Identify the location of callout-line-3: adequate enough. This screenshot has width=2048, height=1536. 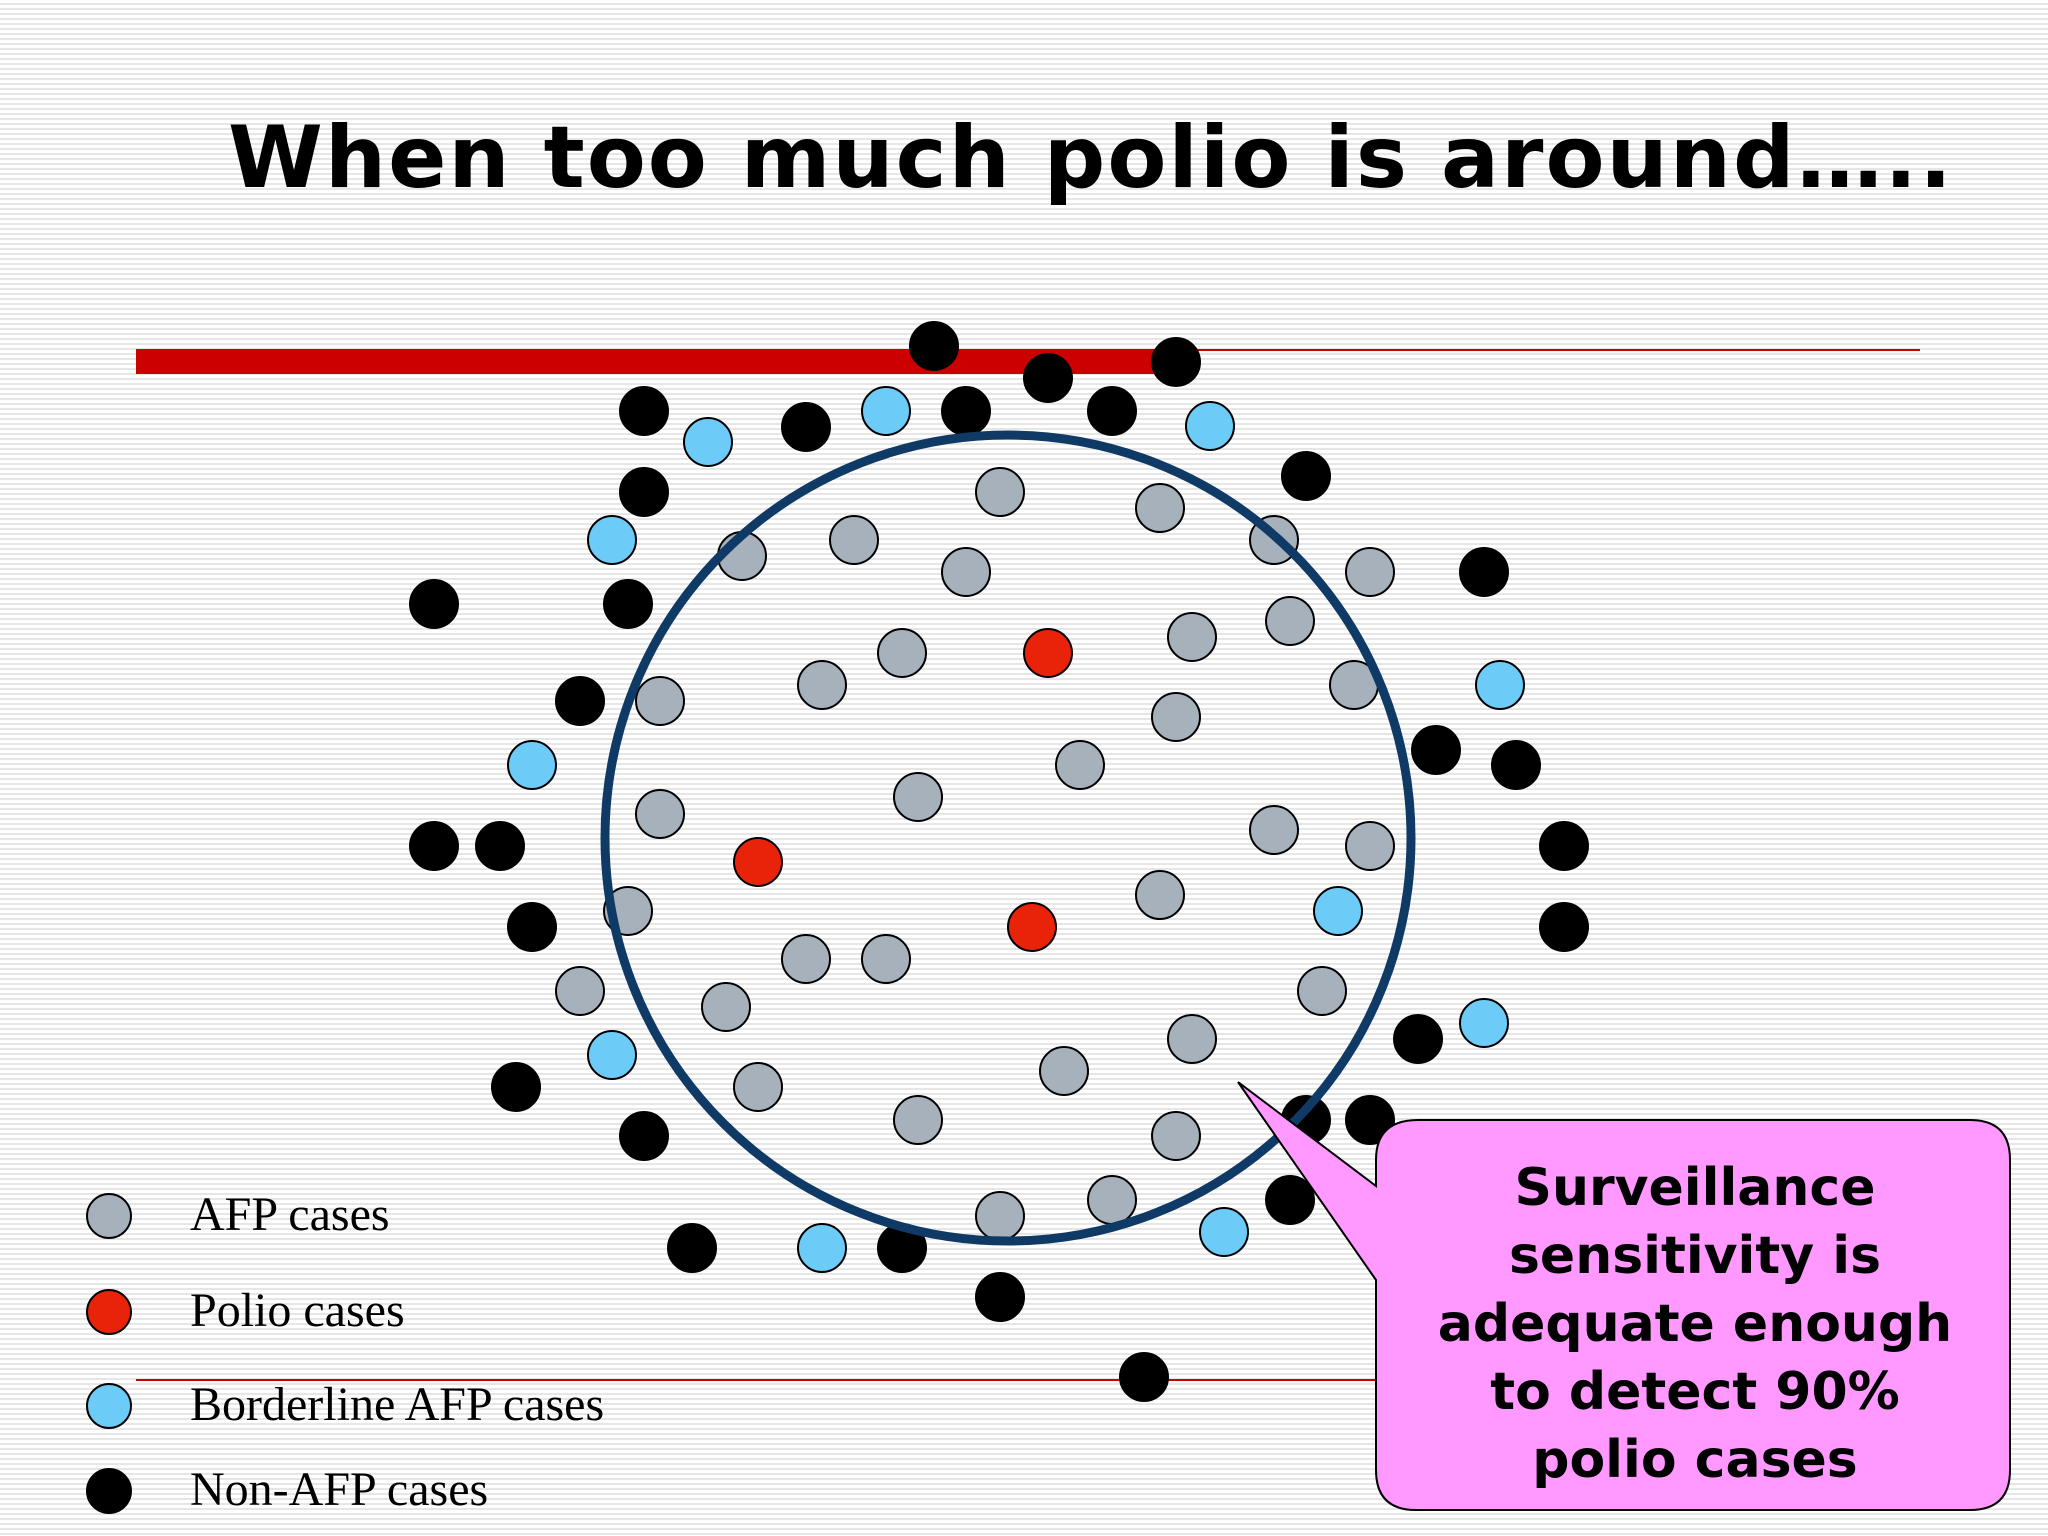
(1695, 1324).